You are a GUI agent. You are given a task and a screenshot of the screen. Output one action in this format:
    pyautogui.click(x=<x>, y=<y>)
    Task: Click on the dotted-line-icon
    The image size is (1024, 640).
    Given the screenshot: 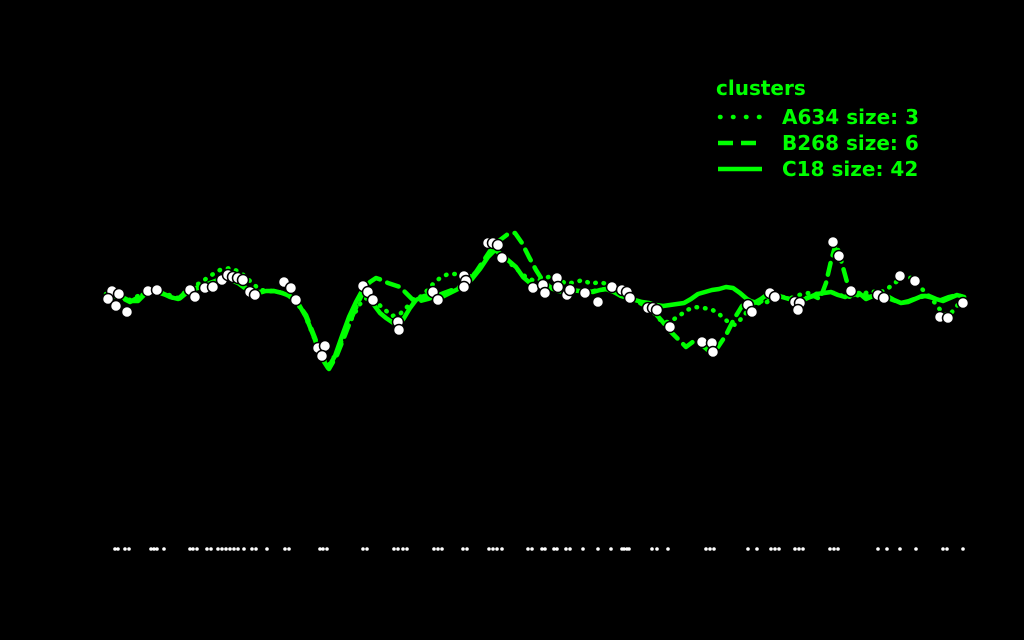 What is the action you would take?
    pyautogui.click(x=739, y=117)
    